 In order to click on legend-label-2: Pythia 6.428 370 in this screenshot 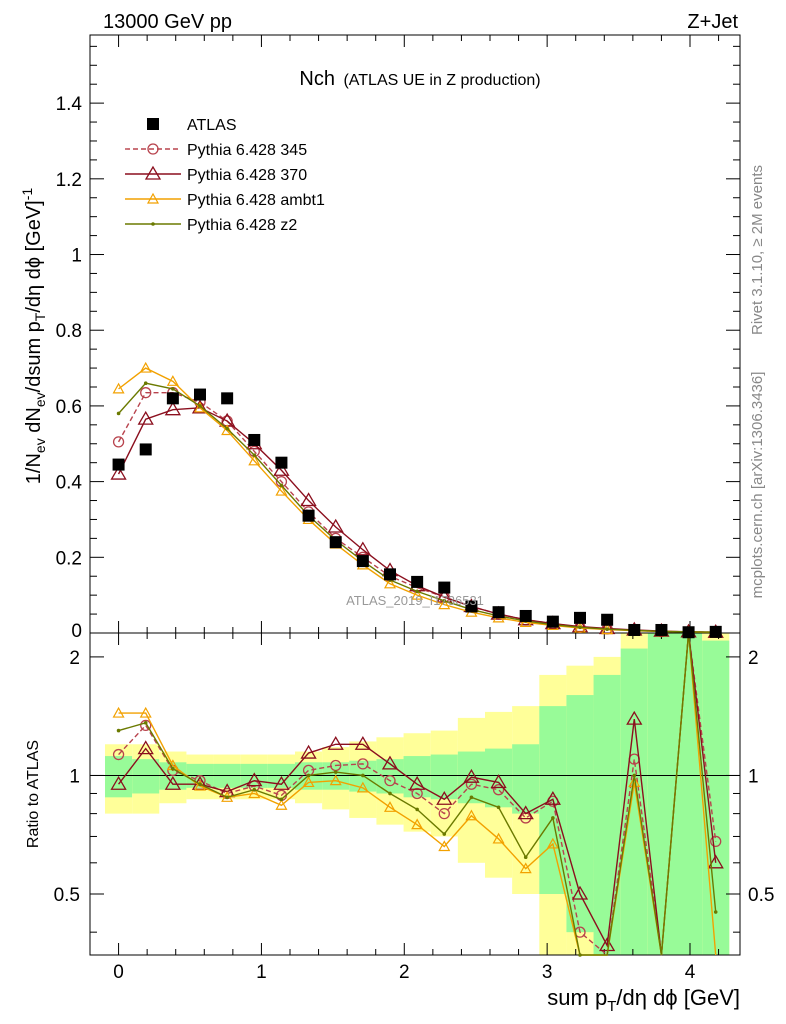, I will do `click(247, 175)`.